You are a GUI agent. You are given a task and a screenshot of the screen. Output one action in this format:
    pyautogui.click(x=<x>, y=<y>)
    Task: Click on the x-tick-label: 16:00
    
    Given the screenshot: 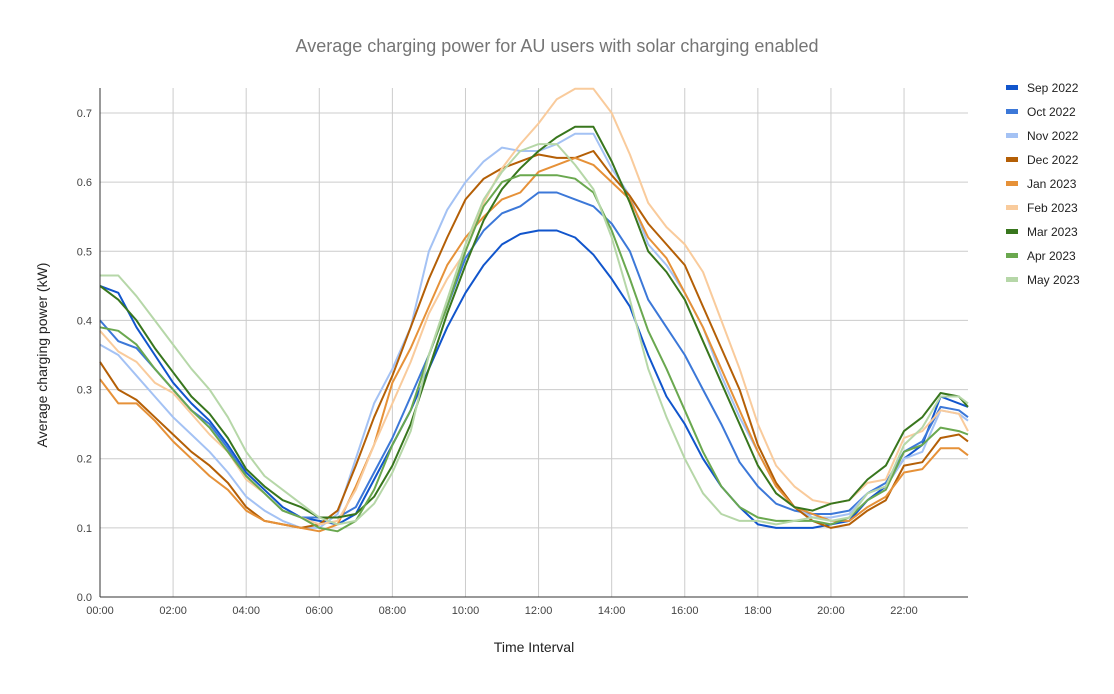 What is the action you would take?
    pyautogui.click(x=685, y=611)
    